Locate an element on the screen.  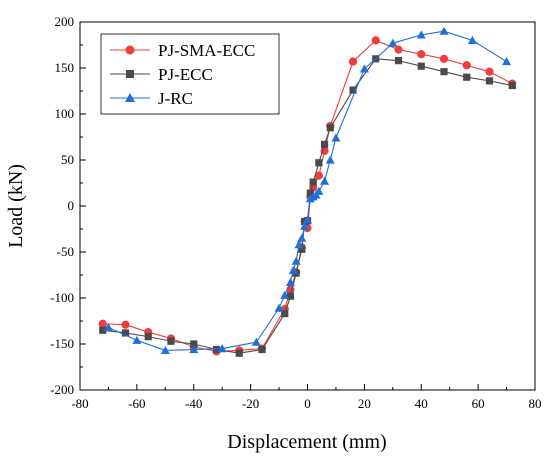
x-tick-label: -80 is located at coordinates (79, 403).